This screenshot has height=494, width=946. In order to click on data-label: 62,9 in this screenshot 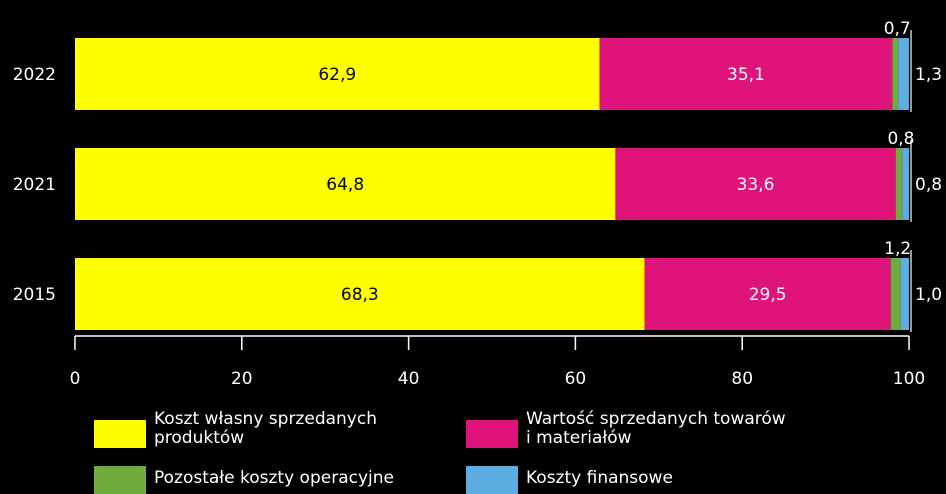, I will do `click(337, 75)`.